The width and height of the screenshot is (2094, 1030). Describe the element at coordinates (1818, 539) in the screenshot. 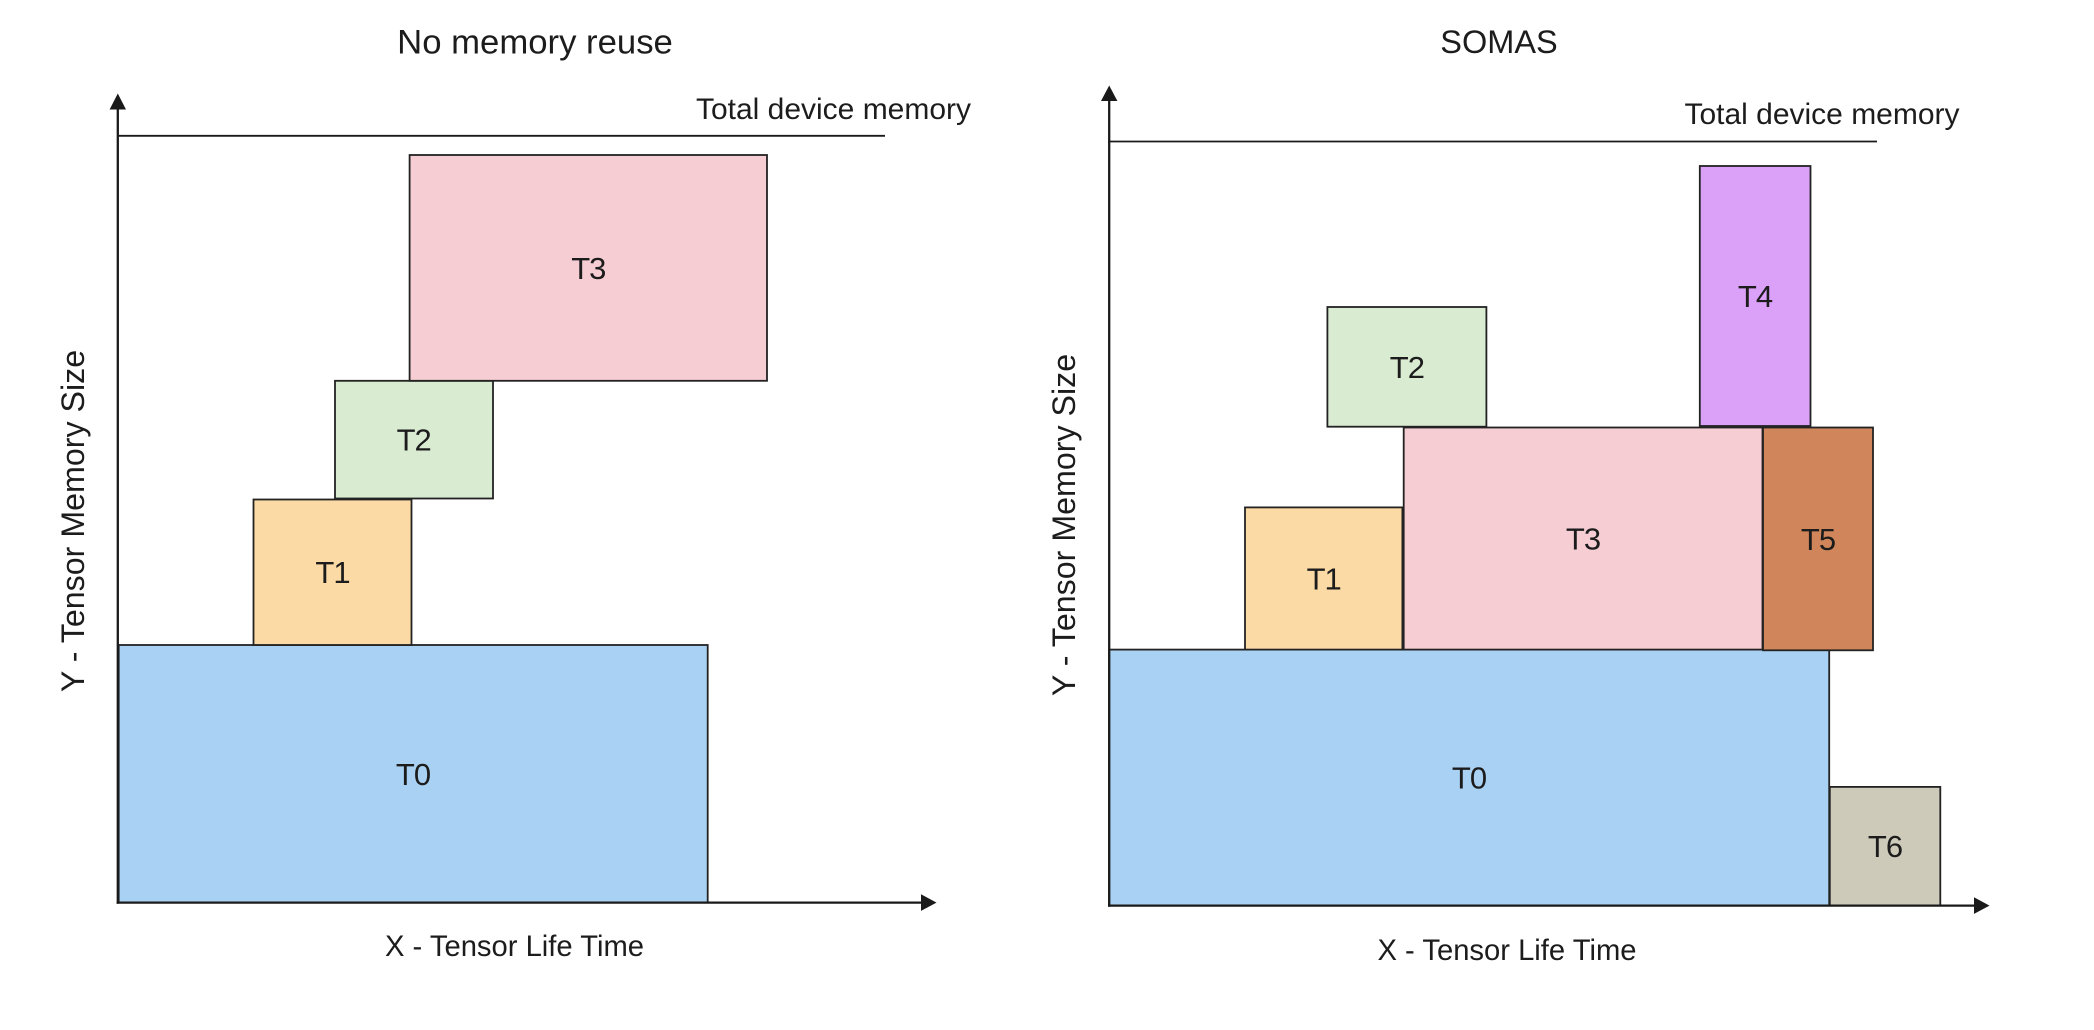

I see `svg-text: T5` at that location.